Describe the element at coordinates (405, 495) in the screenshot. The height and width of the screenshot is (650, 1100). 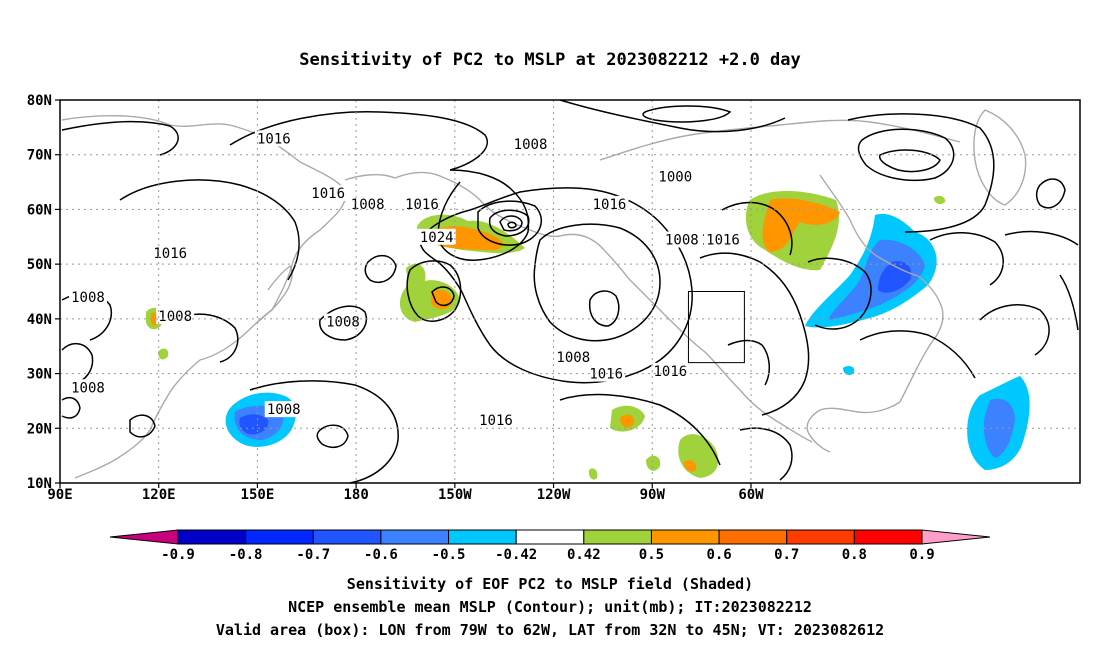
I see `longitude-labels: 90E 120E 150E 180 150W 120W 90W 60W` at that location.